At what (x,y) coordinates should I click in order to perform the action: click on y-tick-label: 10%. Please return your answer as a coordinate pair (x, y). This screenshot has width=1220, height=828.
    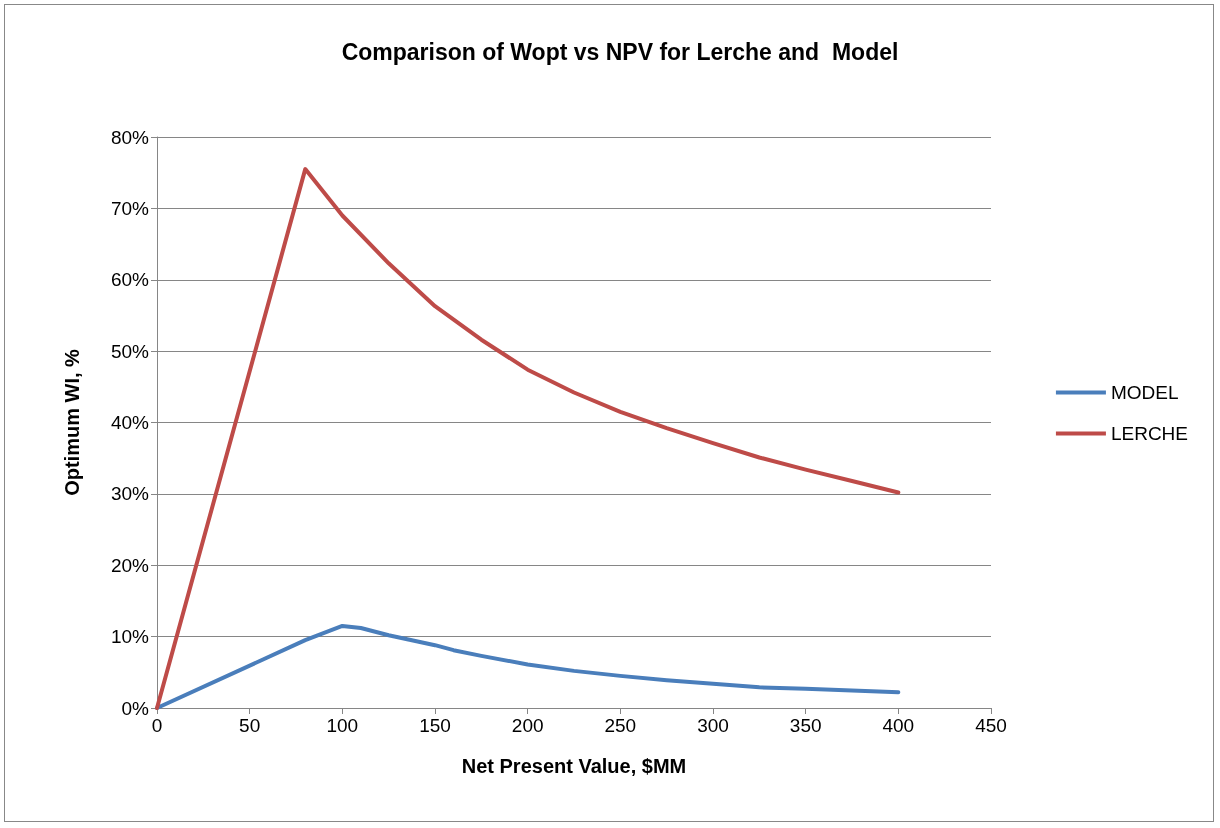
    Looking at the image, I should click on (130, 637).